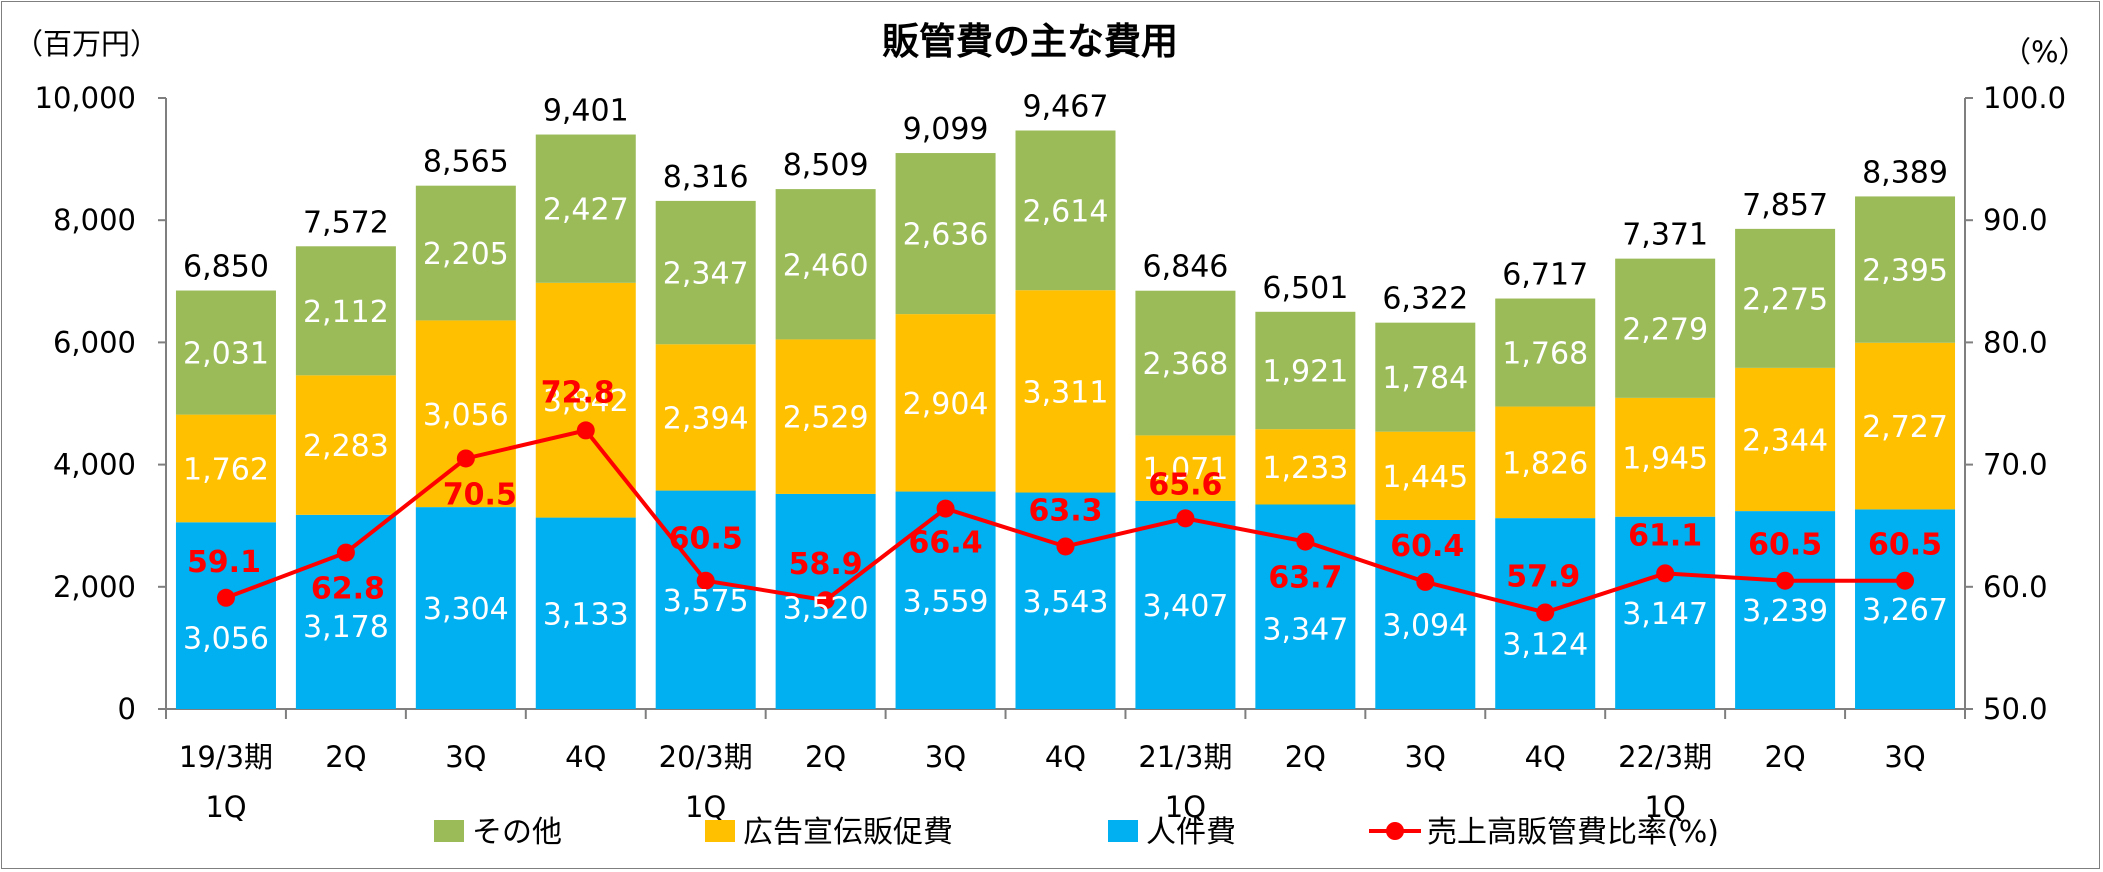 The width and height of the screenshot is (2103, 872). What do you see at coordinates (578, 392) in the screenshot?
I see `ratio-value-label: 72.8` at bounding box center [578, 392].